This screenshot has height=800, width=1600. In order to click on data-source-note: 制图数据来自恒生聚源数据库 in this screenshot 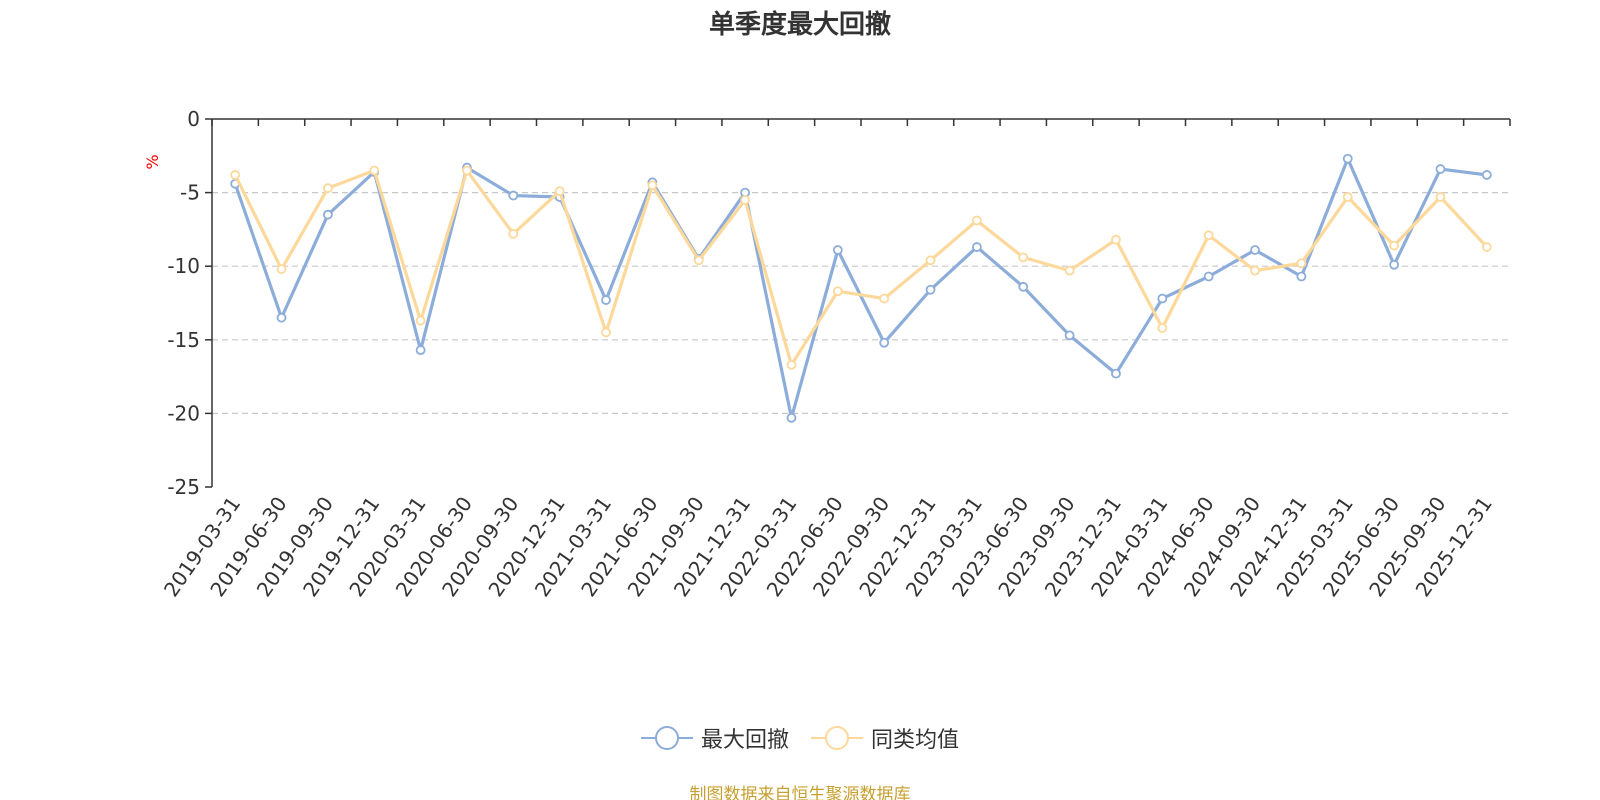, I will do `click(800, 792)`.